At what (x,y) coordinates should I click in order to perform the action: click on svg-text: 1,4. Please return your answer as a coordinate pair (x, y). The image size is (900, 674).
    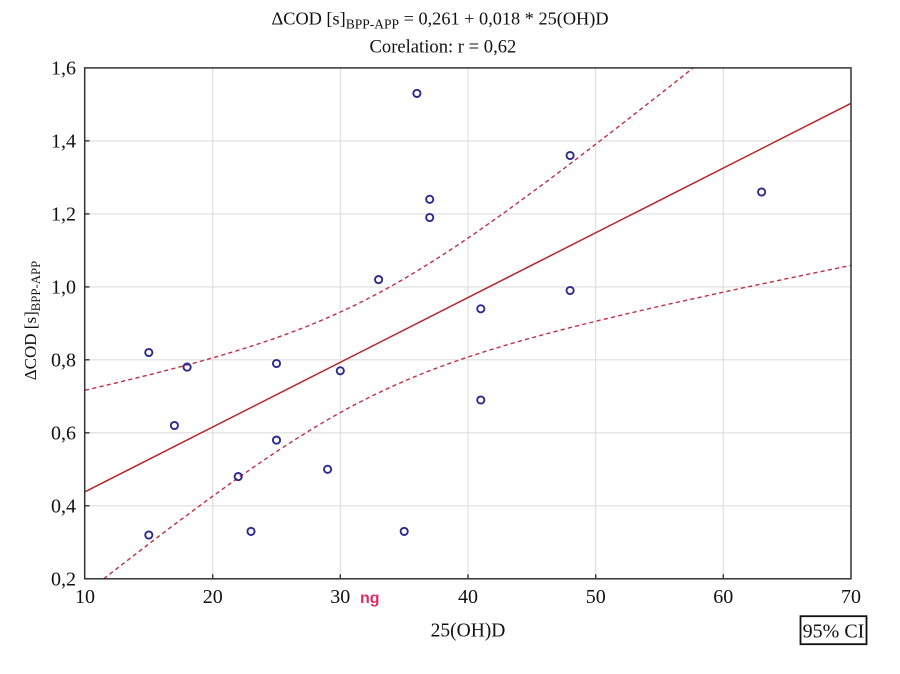
    Looking at the image, I should click on (63, 142).